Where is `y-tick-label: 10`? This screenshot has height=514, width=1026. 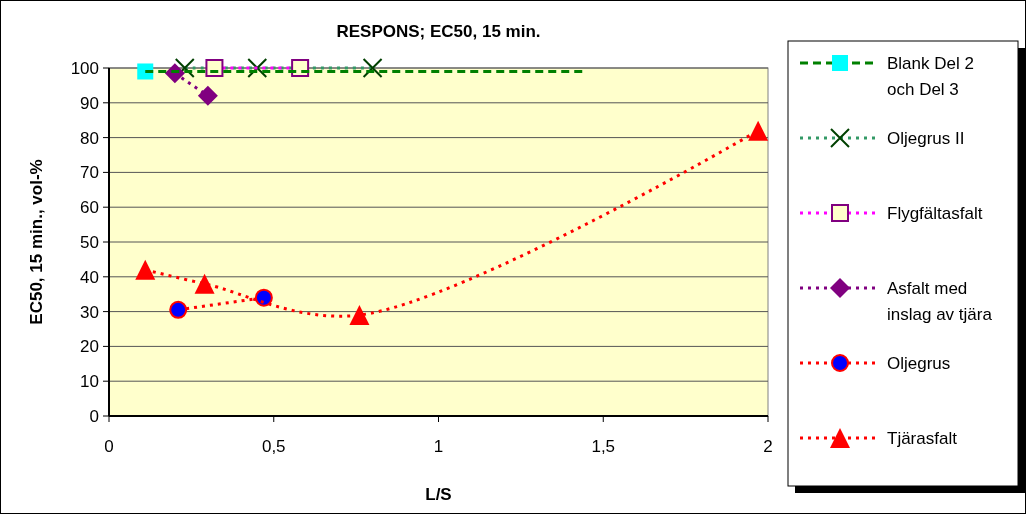 y-tick-label: 10 is located at coordinates (89, 382).